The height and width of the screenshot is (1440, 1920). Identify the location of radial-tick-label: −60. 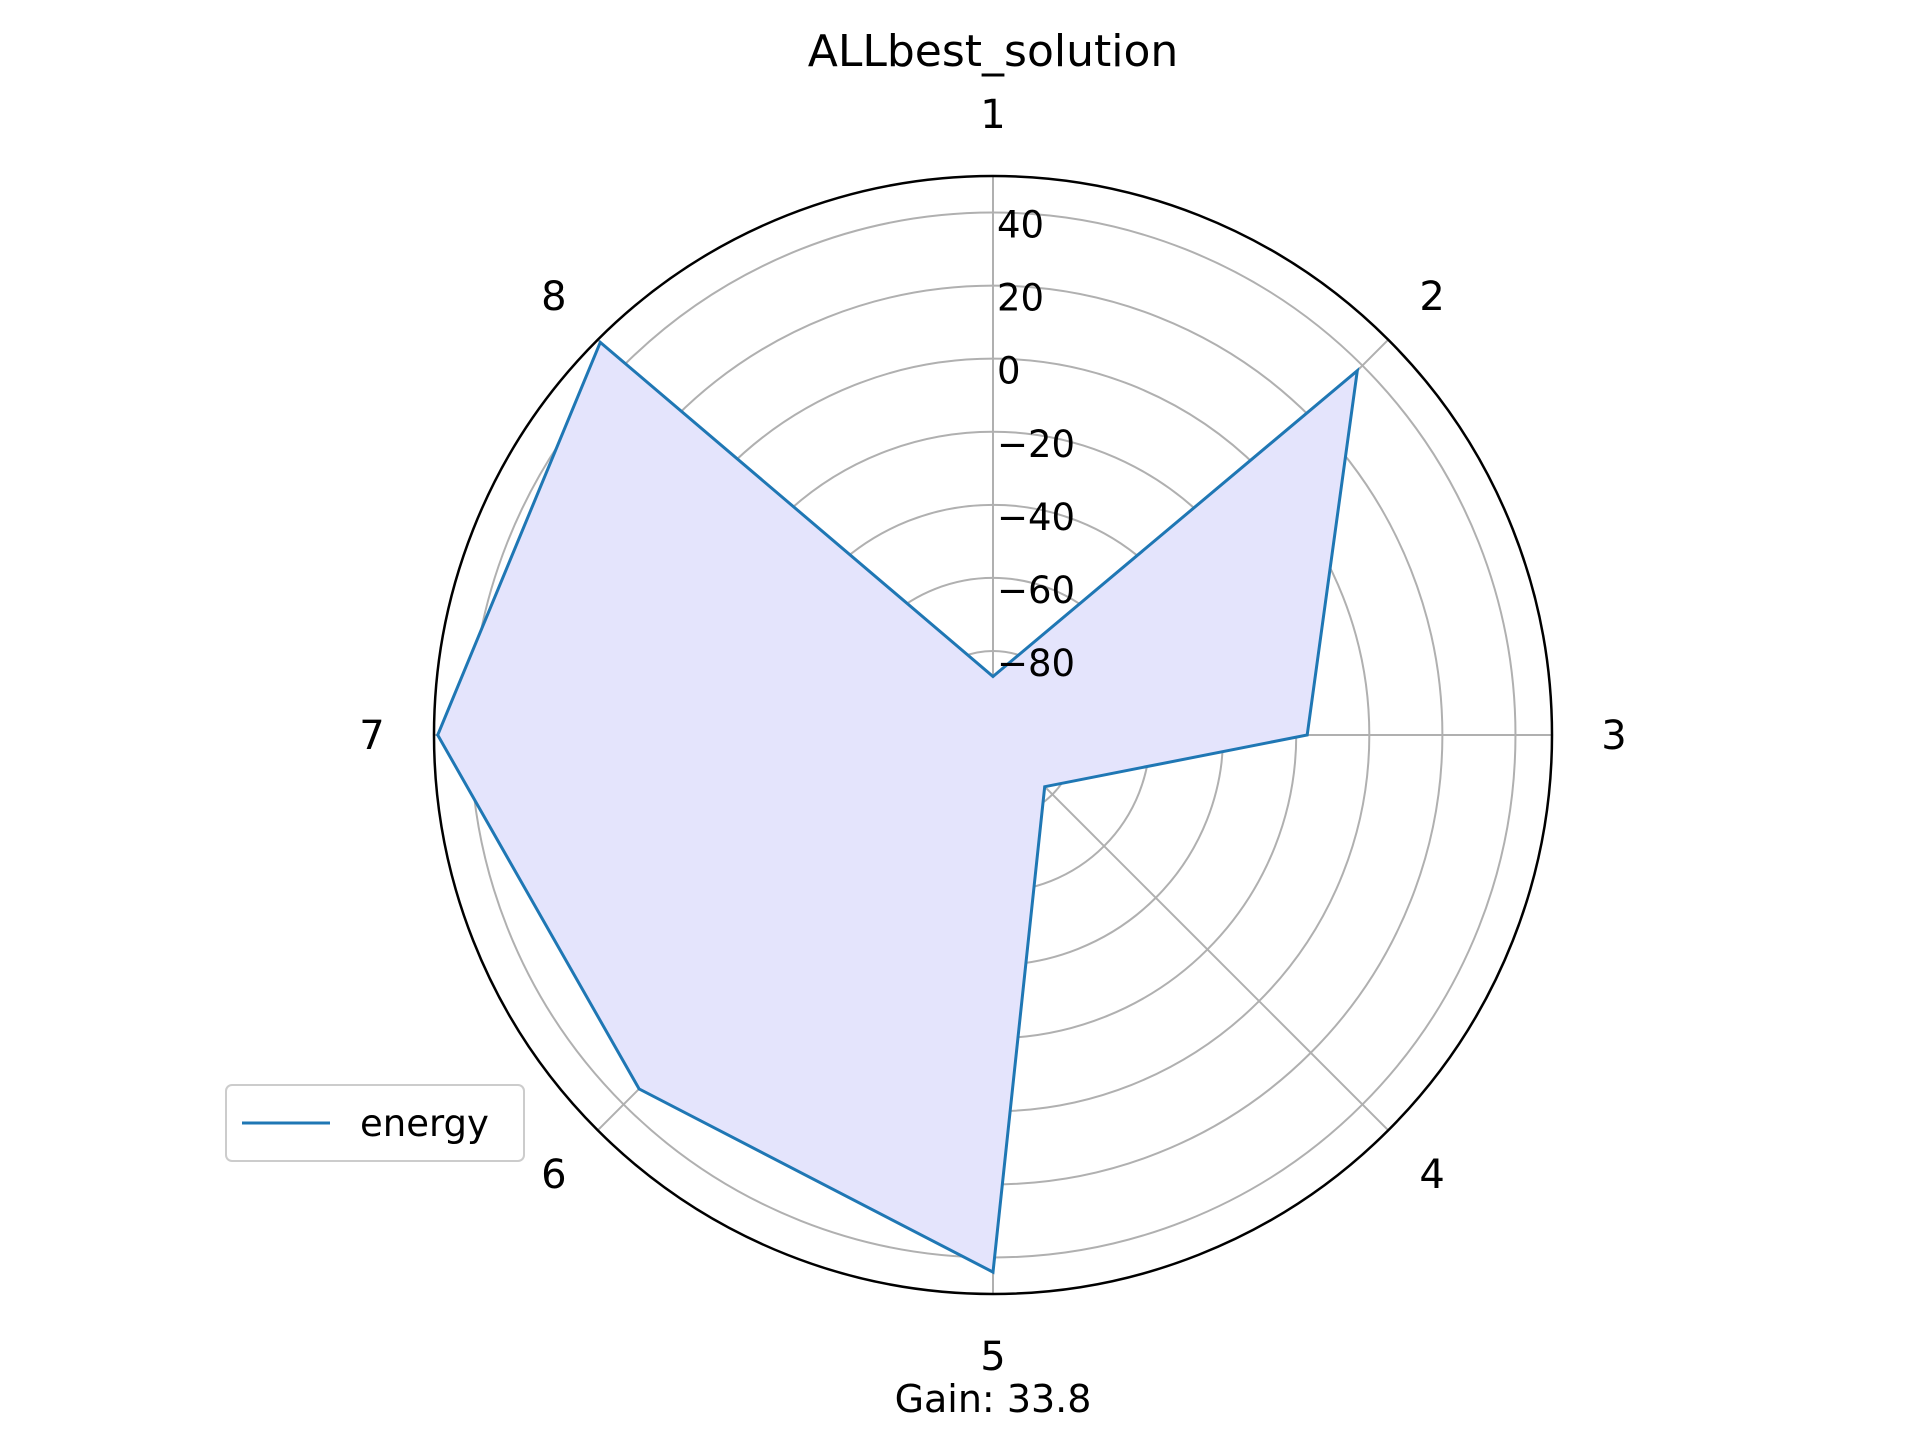
(1036, 590).